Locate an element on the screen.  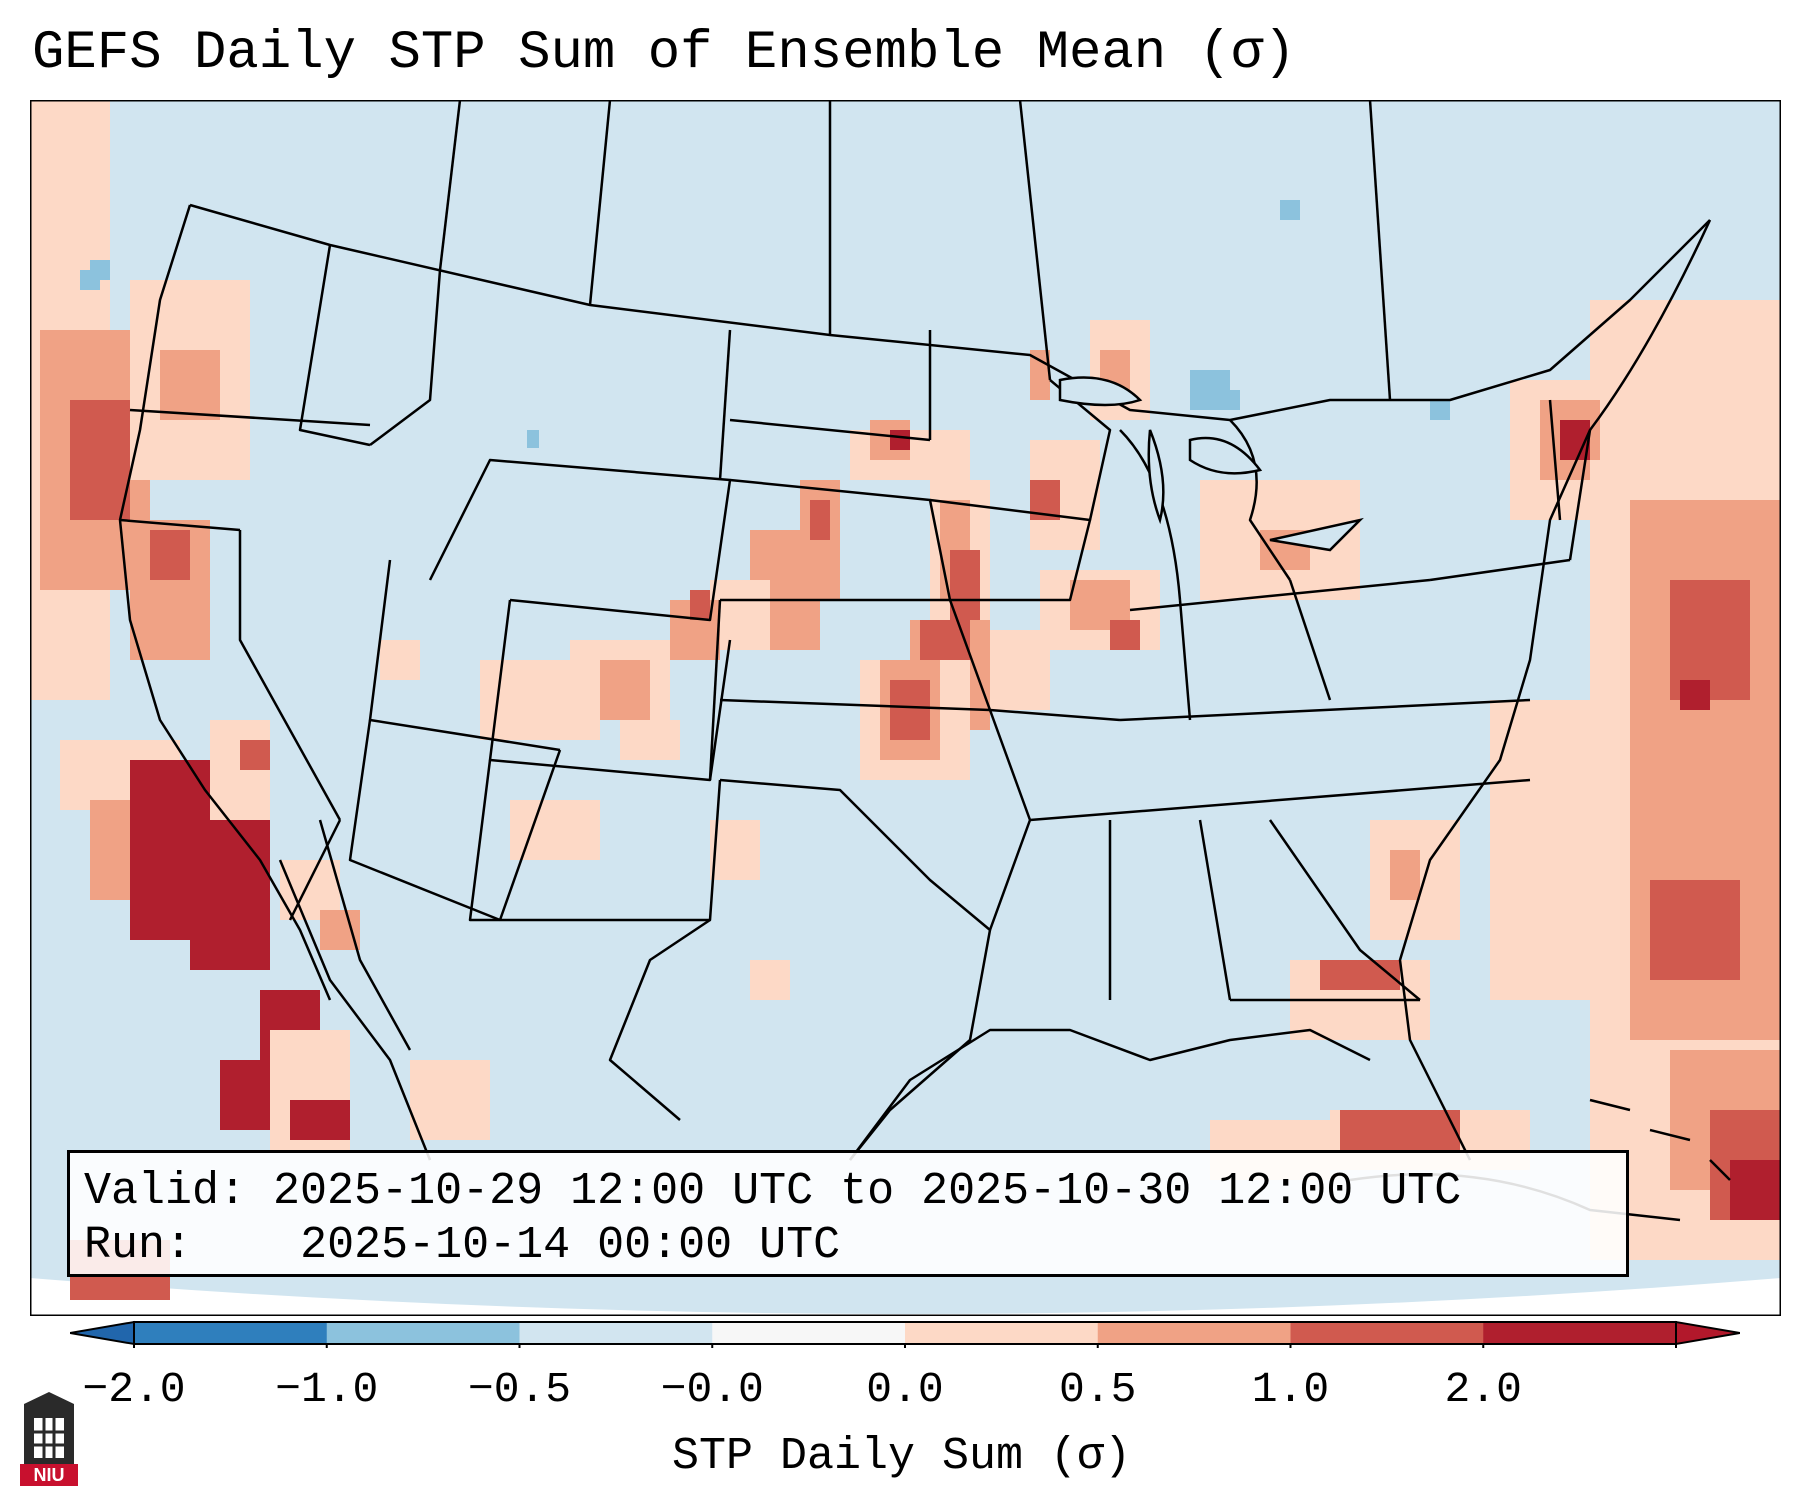
colorbar-extend-high is located at coordinates (1707, 1333).